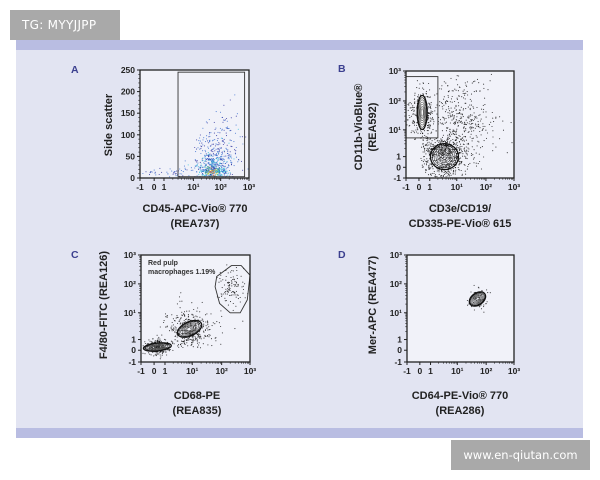  Describe the element at coordinates (460, 308) in the screenshot. I see `axes-frame` at that location.